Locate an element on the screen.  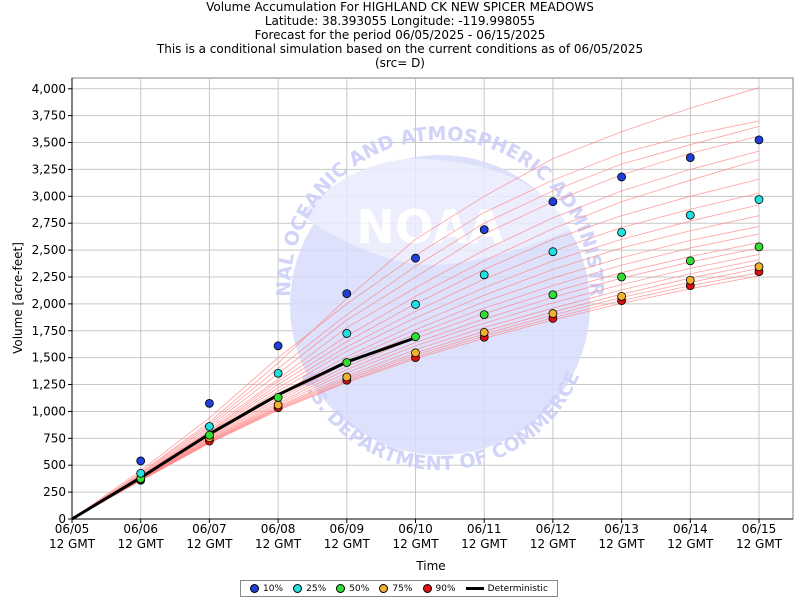
x-axis-label: Time is located at coordinates (430, 566).